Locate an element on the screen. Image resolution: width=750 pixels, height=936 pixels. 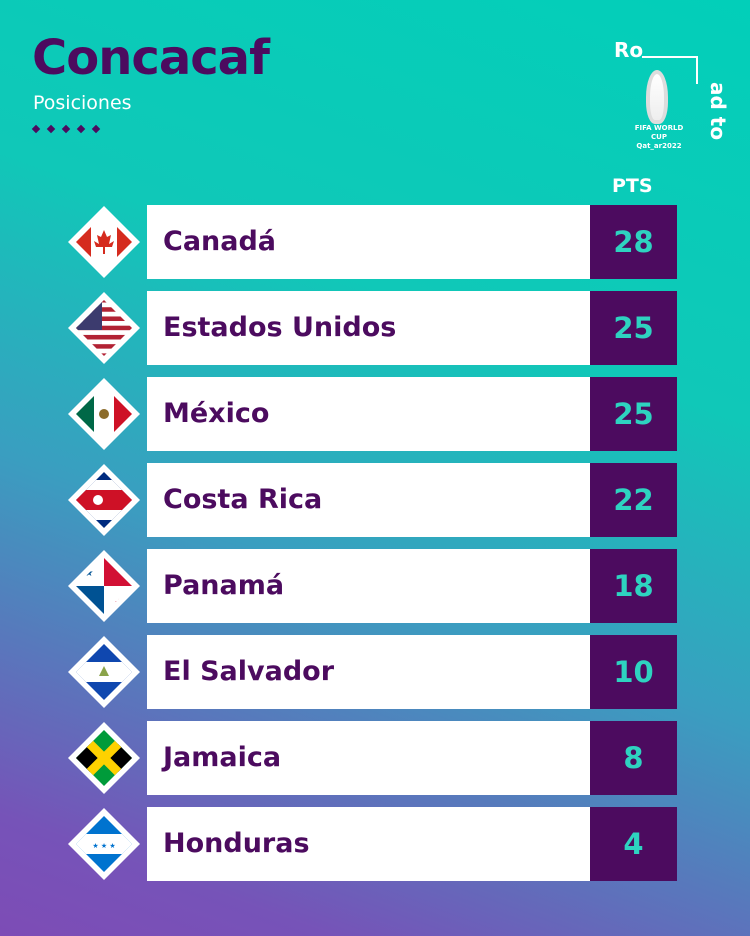
mexico-flag-icon is located at coordinates (104, 414).